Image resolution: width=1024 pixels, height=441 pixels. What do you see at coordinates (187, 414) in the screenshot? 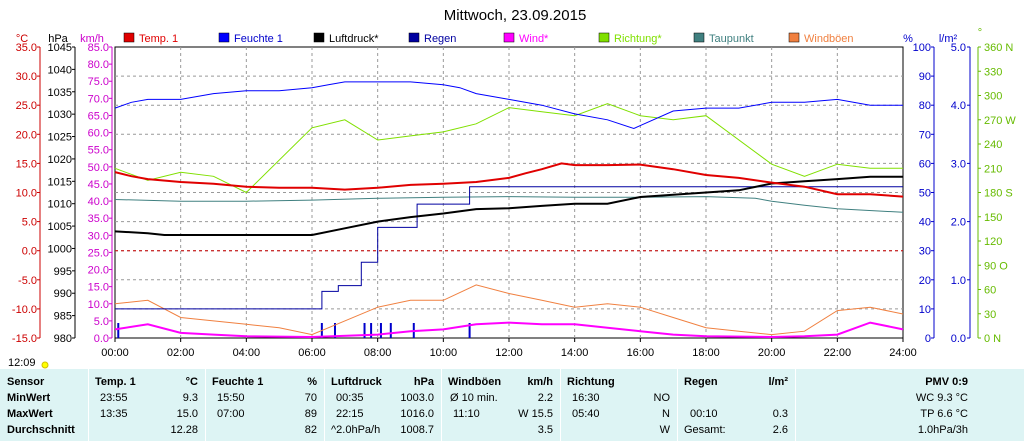
I see `temp-max-value: 15.0` at bounding box center [187, 414].